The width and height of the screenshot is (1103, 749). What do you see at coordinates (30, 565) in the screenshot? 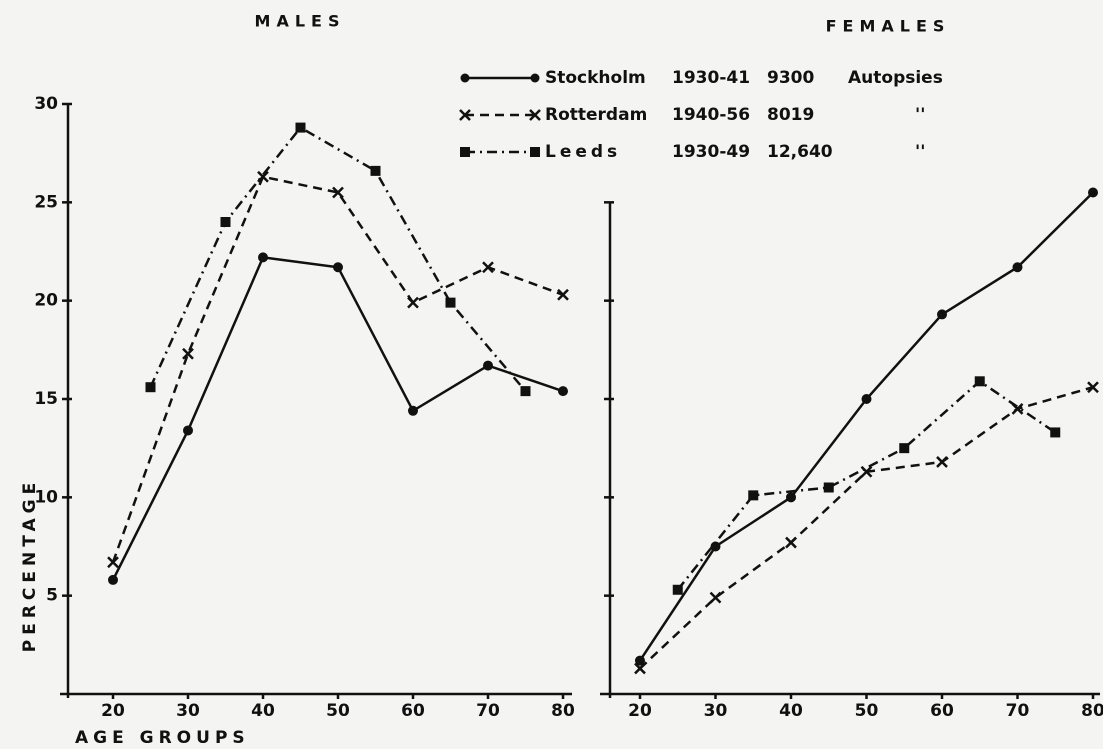
I see `y-axis-label: PERCENTAGE` at bounding box center [30, 565].